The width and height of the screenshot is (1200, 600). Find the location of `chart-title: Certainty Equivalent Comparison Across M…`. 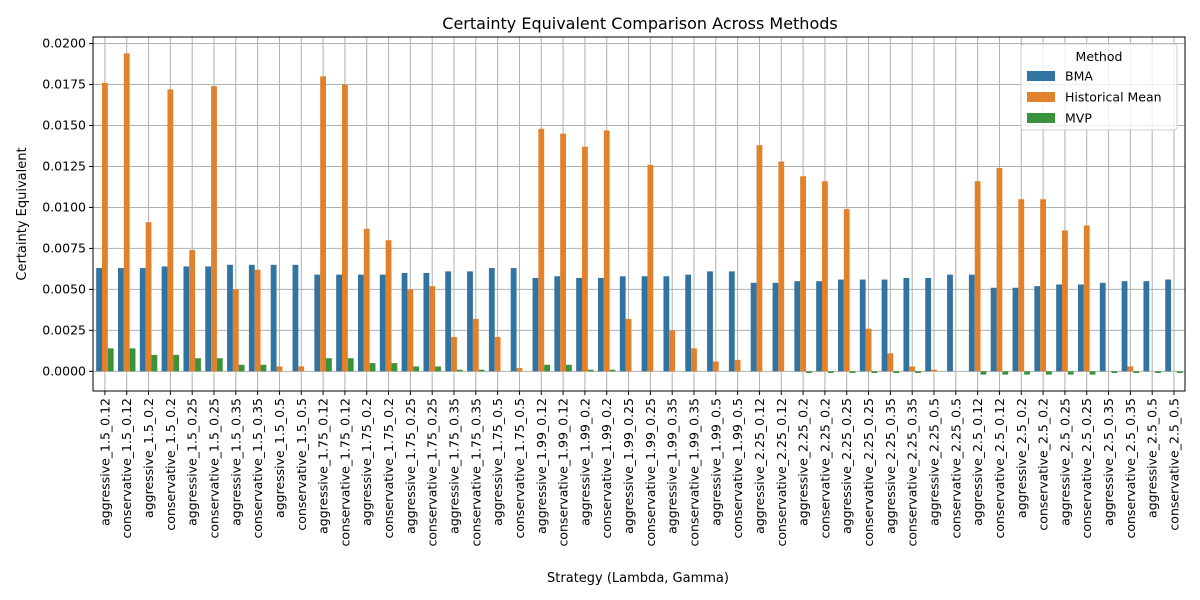

chart-title: Certainty Equivalent Comparison Across M… is located at coordinates (639, 23).